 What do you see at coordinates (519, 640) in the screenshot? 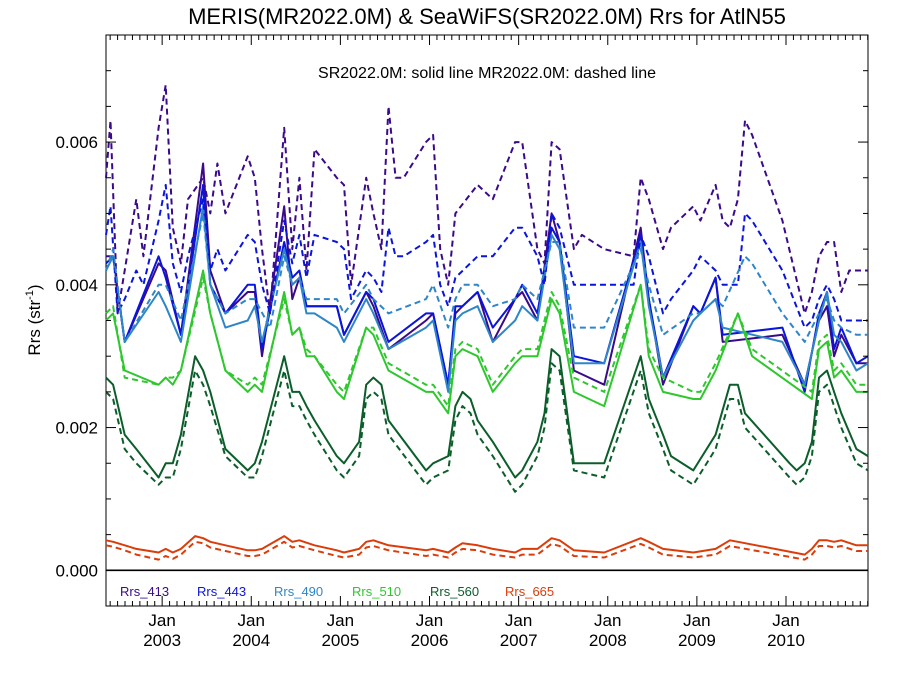
I see `x-tick-label-year: 2007` at bounding box center [519, 640].